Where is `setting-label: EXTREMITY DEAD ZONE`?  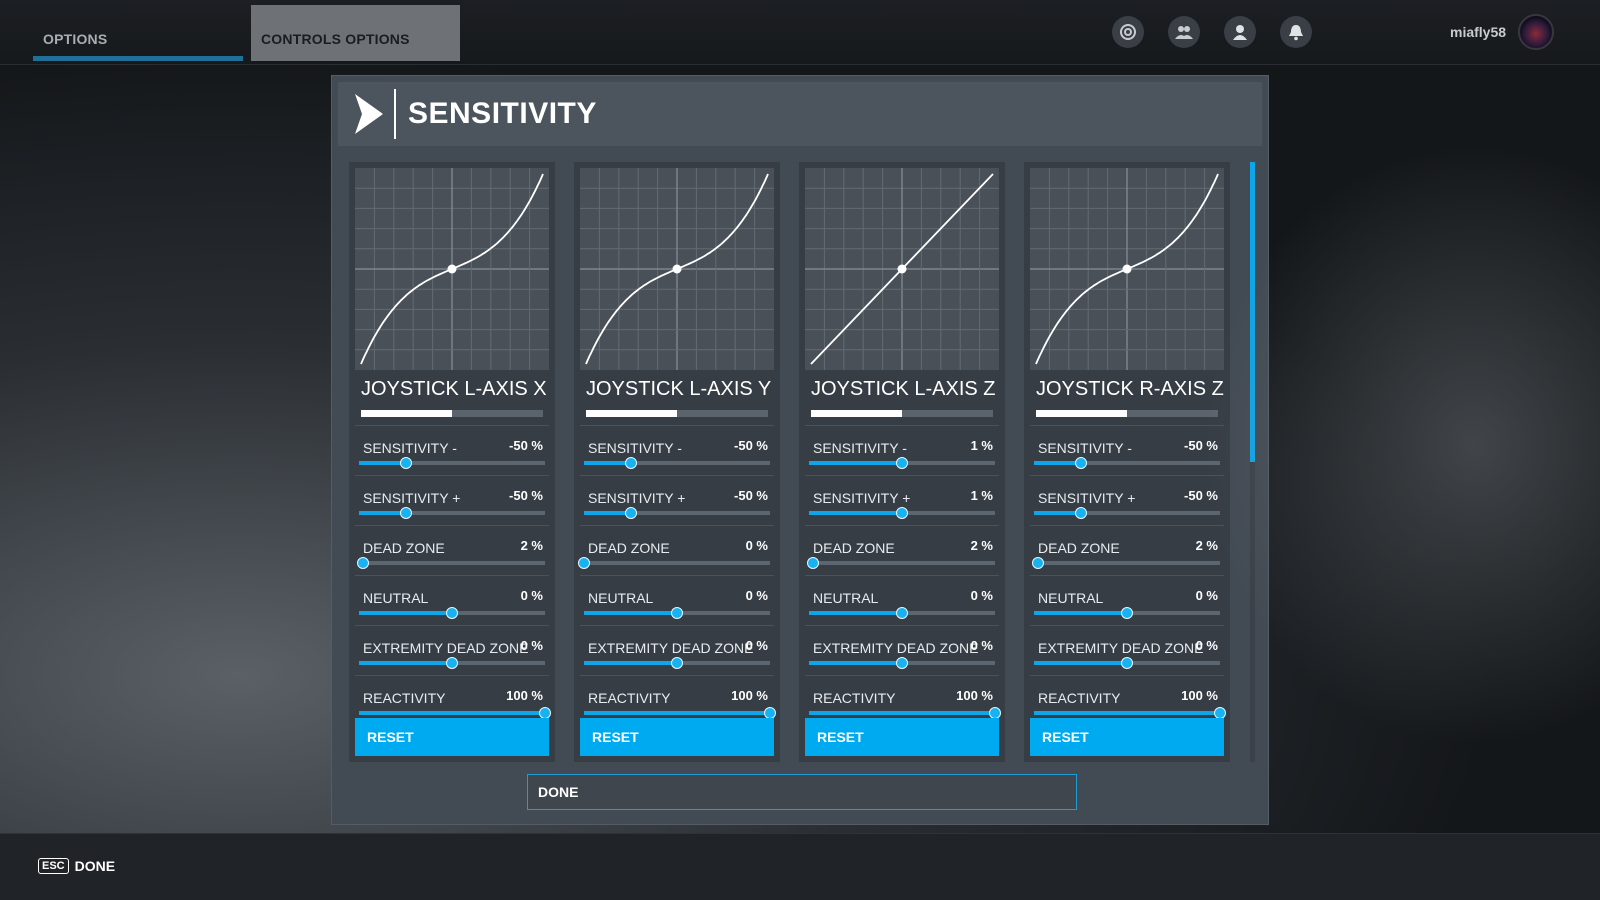 setting-label: EXTREMITY DEAD ZONE is located at coordinates (671, 648).